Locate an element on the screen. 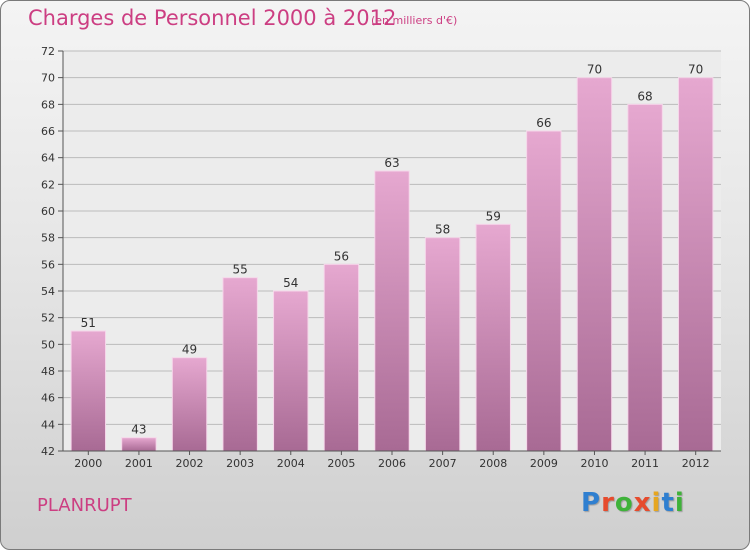 This screenshot has width=750, height=550. bar-value-label: 51 is located at coordinates (88, 323).